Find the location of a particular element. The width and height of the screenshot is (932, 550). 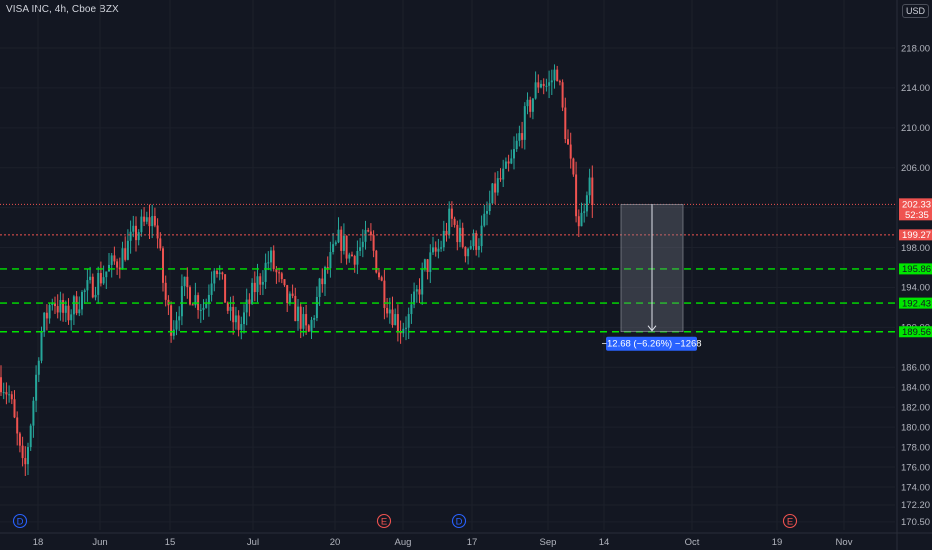

support-level-tag: 192.43 is located at coordinates (915, 303).